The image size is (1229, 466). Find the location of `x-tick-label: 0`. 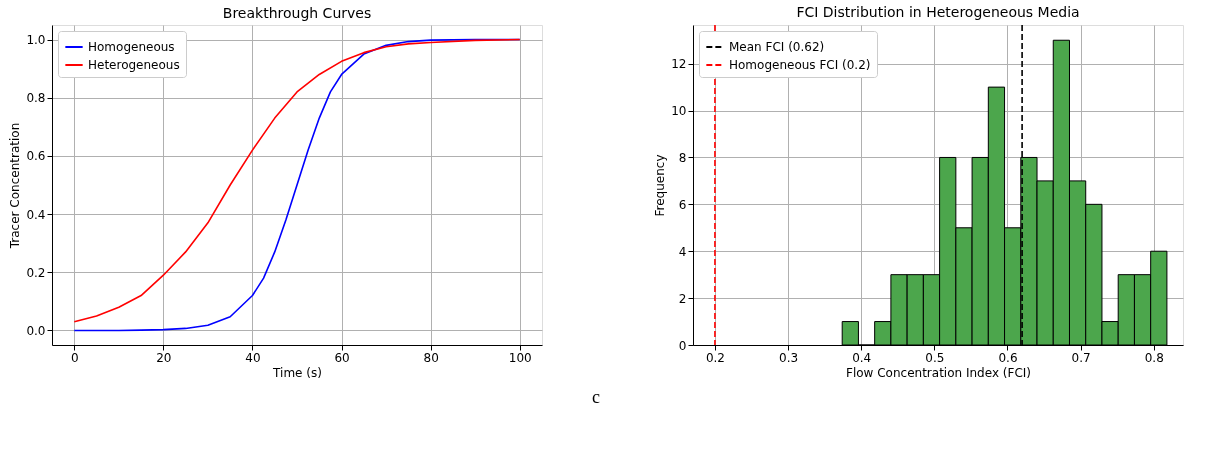

x-tick-label: 0 is located at coordinates (74, 357).